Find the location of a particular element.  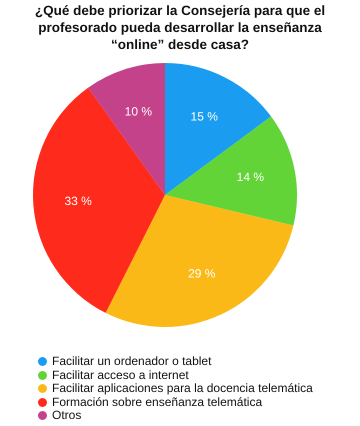

legend-label: Facilitar acceso a internet is located at coordinates (120, 375).